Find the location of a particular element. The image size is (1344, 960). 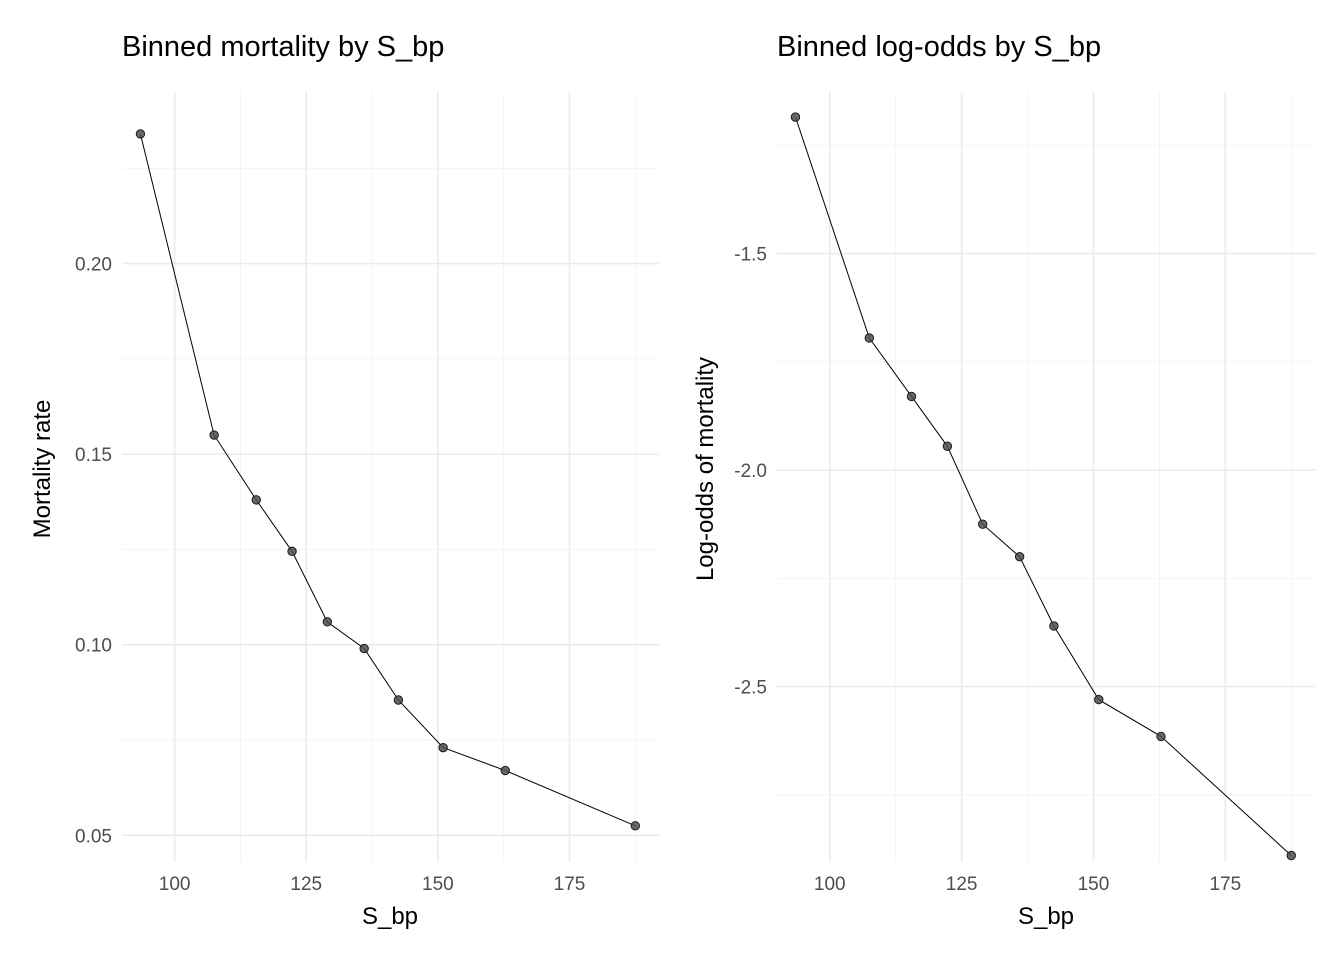

y-axis-title: Mortality rate is located at coordinates (42, 469).